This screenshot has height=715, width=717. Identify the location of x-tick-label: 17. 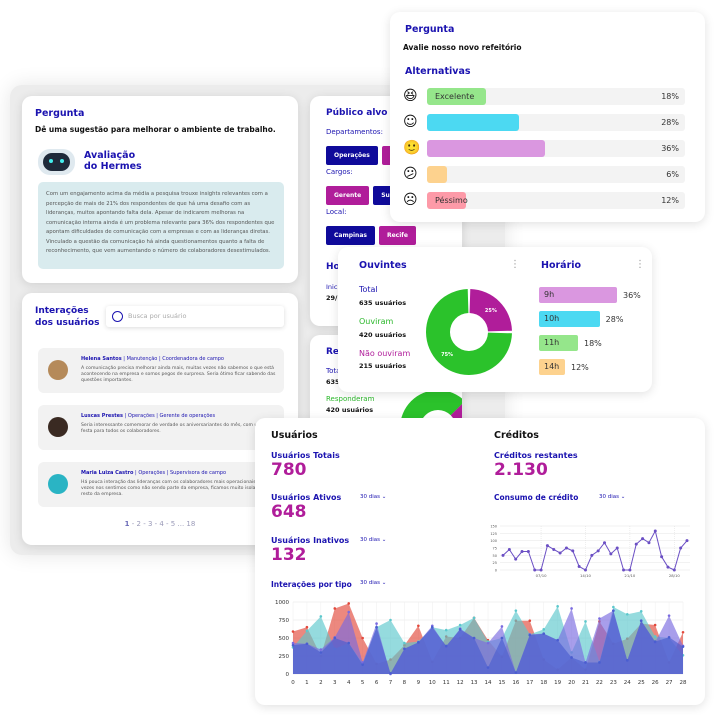
(529, 683).